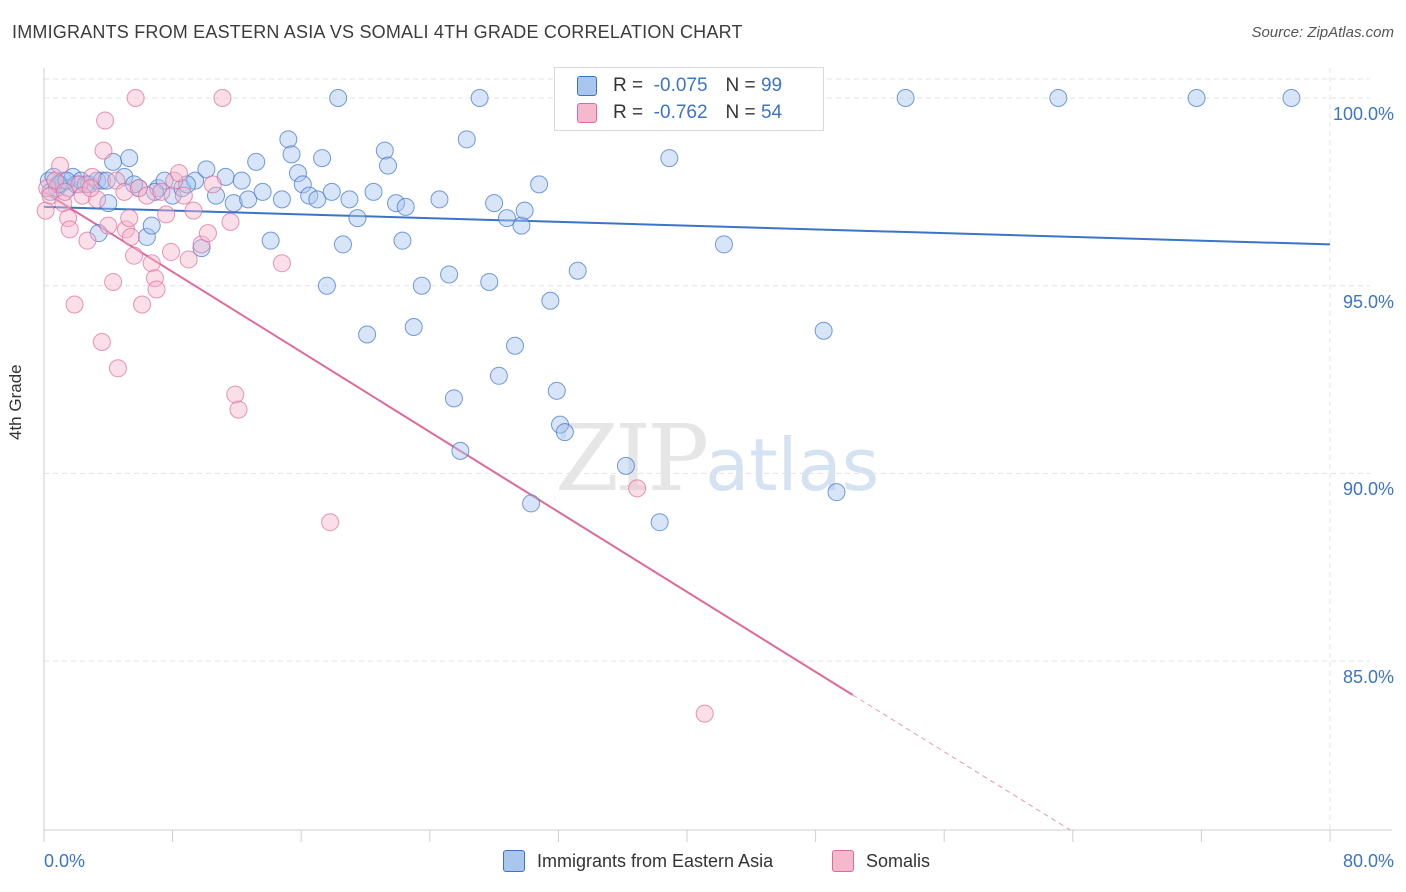 Image resolution: width=1406 pixels, height=892 pixels. Describe the element at coordinates (679, 113) in the screenshot. I see `legend-row-somalis: R = -0.762 N = 54` at that location.